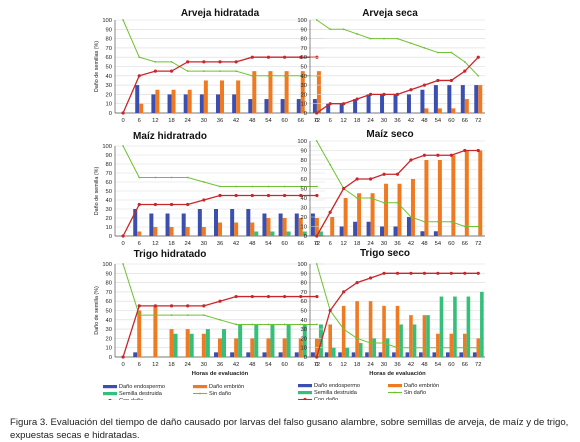  I want to click on legend-marker-undamaged, so click(395, 392).